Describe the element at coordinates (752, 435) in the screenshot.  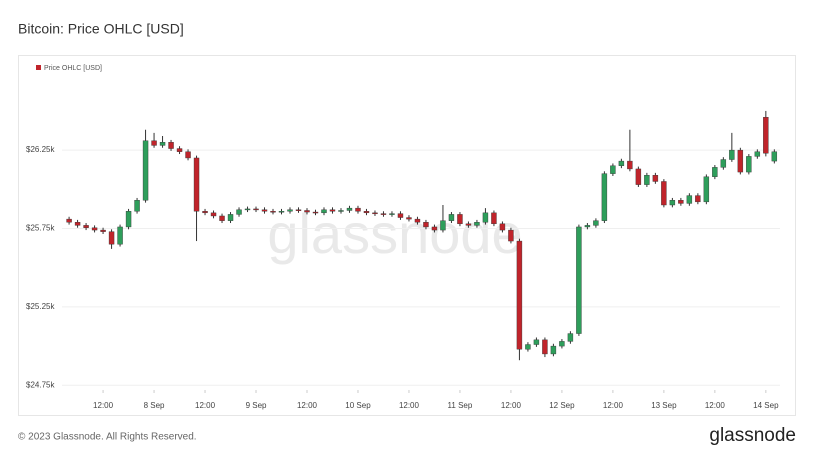
I see `logo: glassnode` at that location.